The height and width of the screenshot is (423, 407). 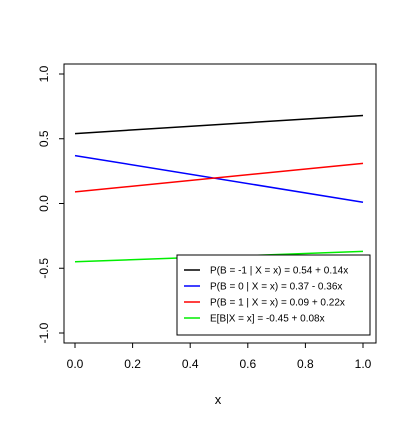 What do you see at coordinates (190, 364) in the screenshot?
I see `x-tick-label: 0.4` at bounding box center [190, 364].